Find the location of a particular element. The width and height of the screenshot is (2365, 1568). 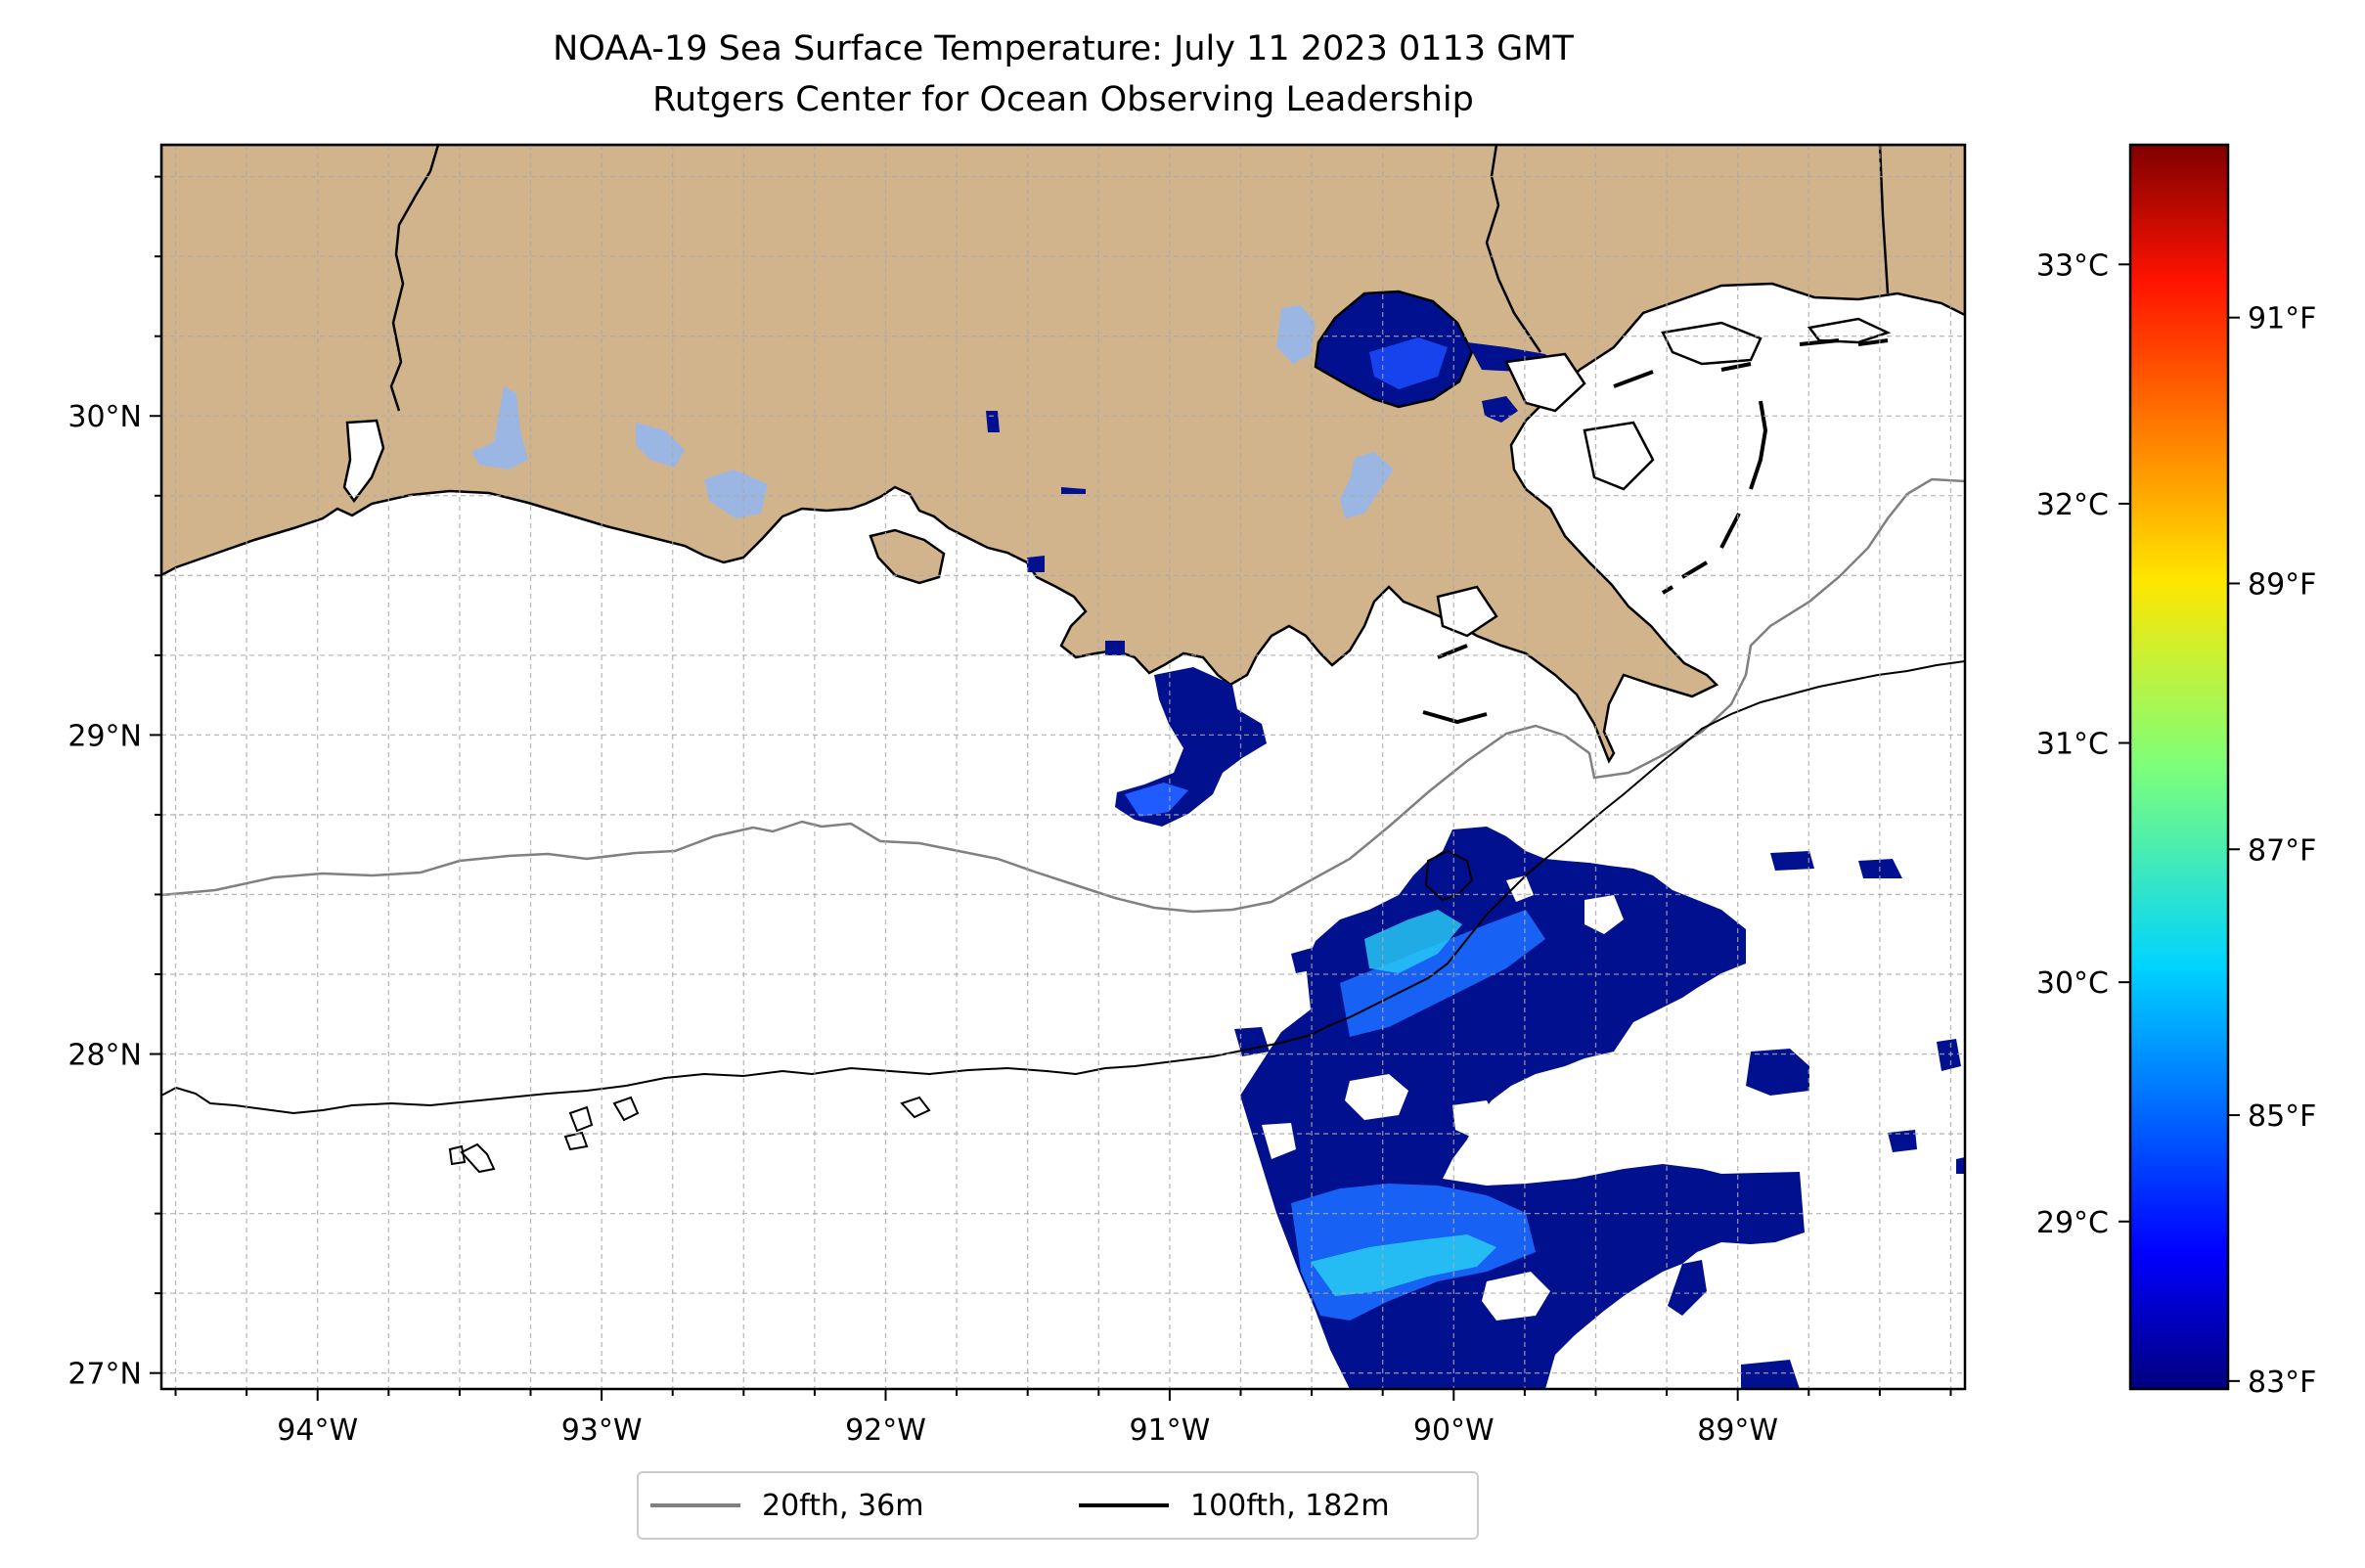

legend-item-20fth: 20fth, 36m is located at coordinates (786, 1505).